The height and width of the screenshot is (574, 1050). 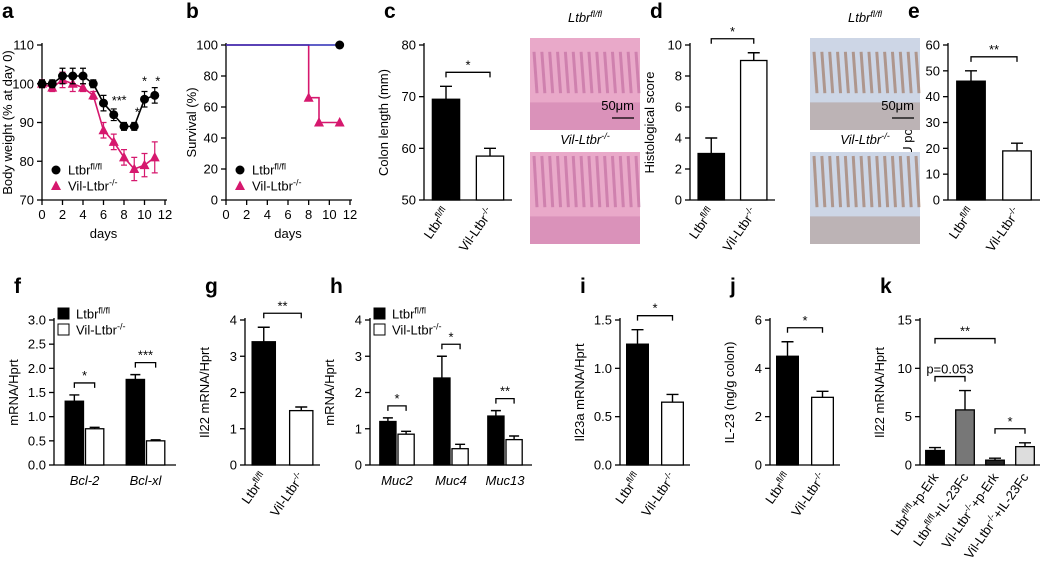 I want to click on y-tick-label: 0, so click(x=758, y=465).